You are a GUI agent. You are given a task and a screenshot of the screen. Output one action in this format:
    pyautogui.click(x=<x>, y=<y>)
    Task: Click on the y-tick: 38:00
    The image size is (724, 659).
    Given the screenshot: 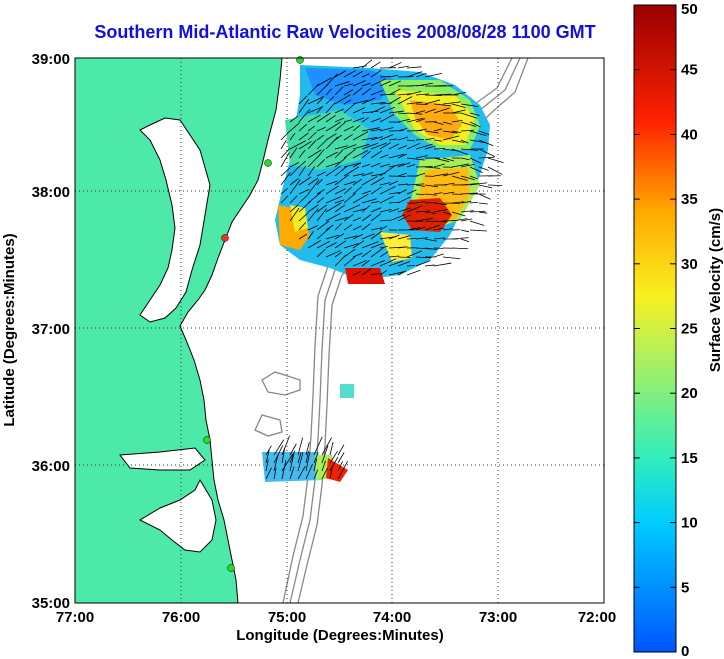 What is the action you would take?
    pyautogui.click(x=51, y=192)
    